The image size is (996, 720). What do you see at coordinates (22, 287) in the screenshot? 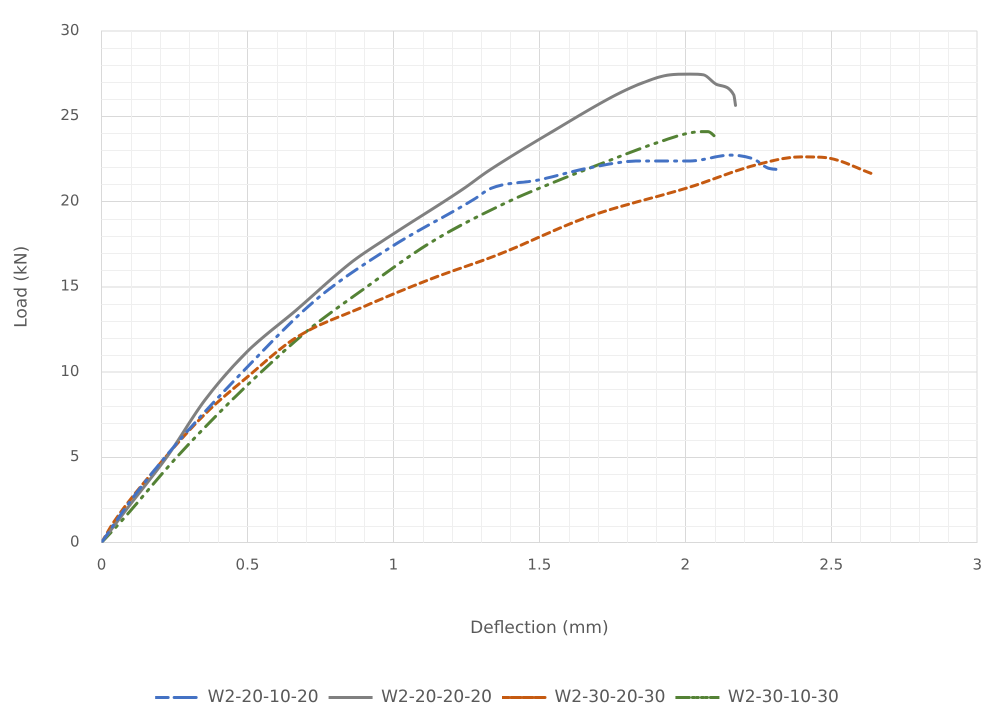
I see `y-axis-title: Load (kN)` at bounding box center [22, 287].